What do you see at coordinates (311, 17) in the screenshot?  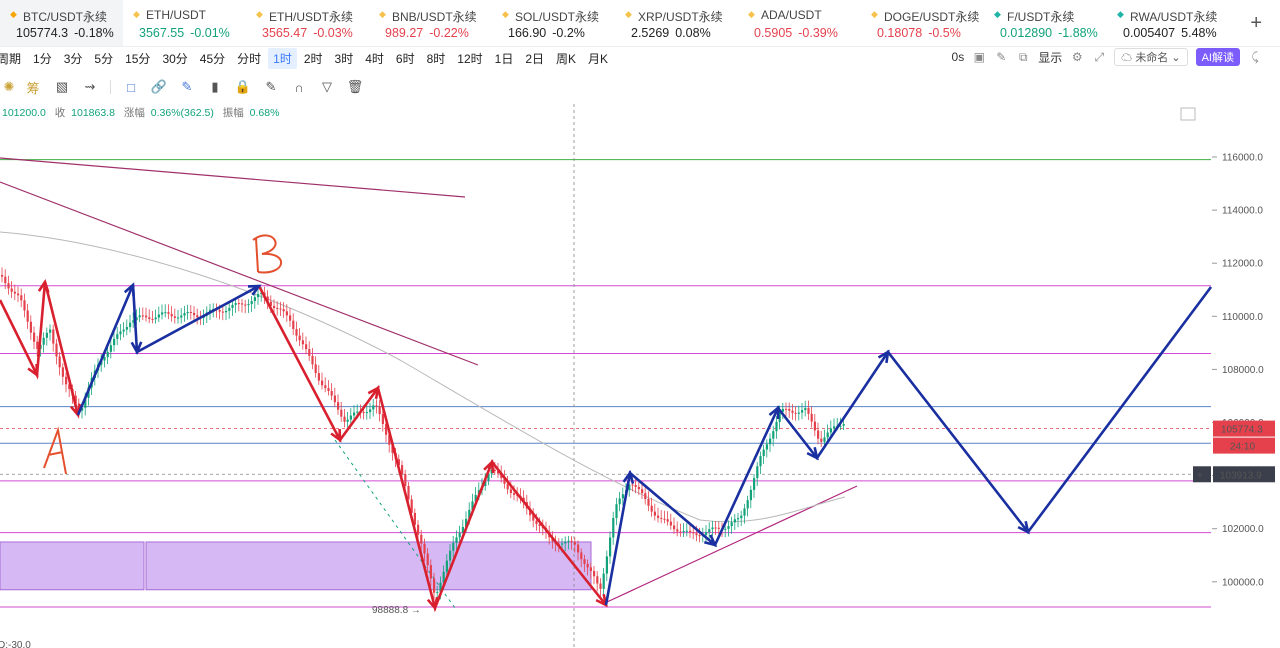 I see `ticker-name: ETH/USDT永续` at bounding box center [311, 17].